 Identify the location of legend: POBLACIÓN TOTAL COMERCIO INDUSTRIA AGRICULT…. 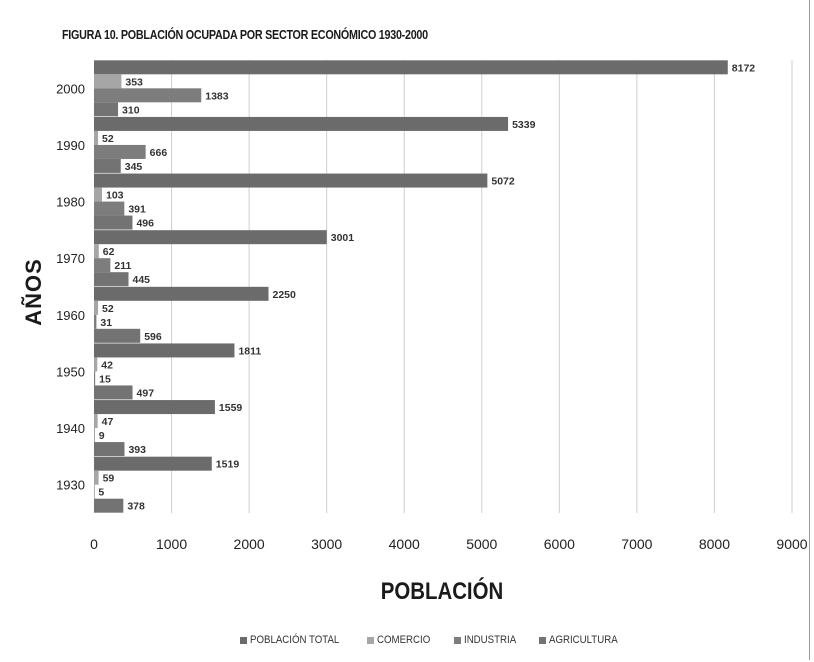
(433, 640).